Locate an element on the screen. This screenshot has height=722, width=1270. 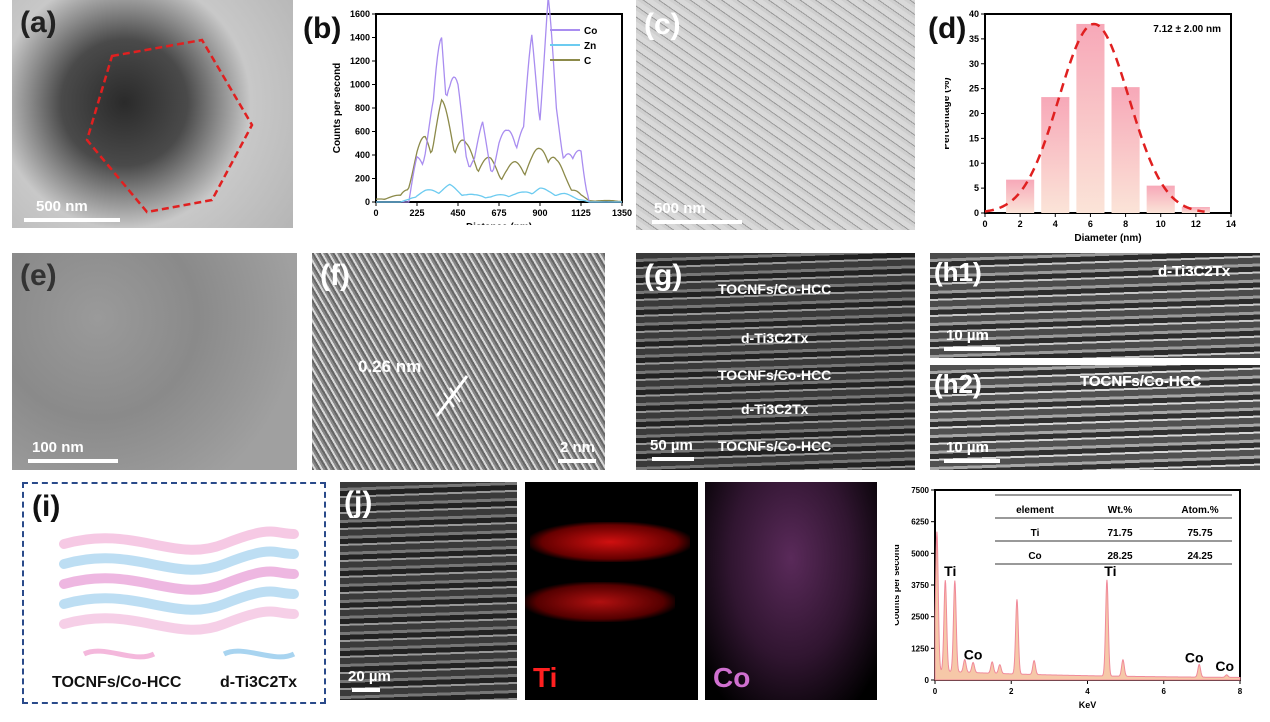
gaussian-fit-curve is located at coordinates (1094, 117).